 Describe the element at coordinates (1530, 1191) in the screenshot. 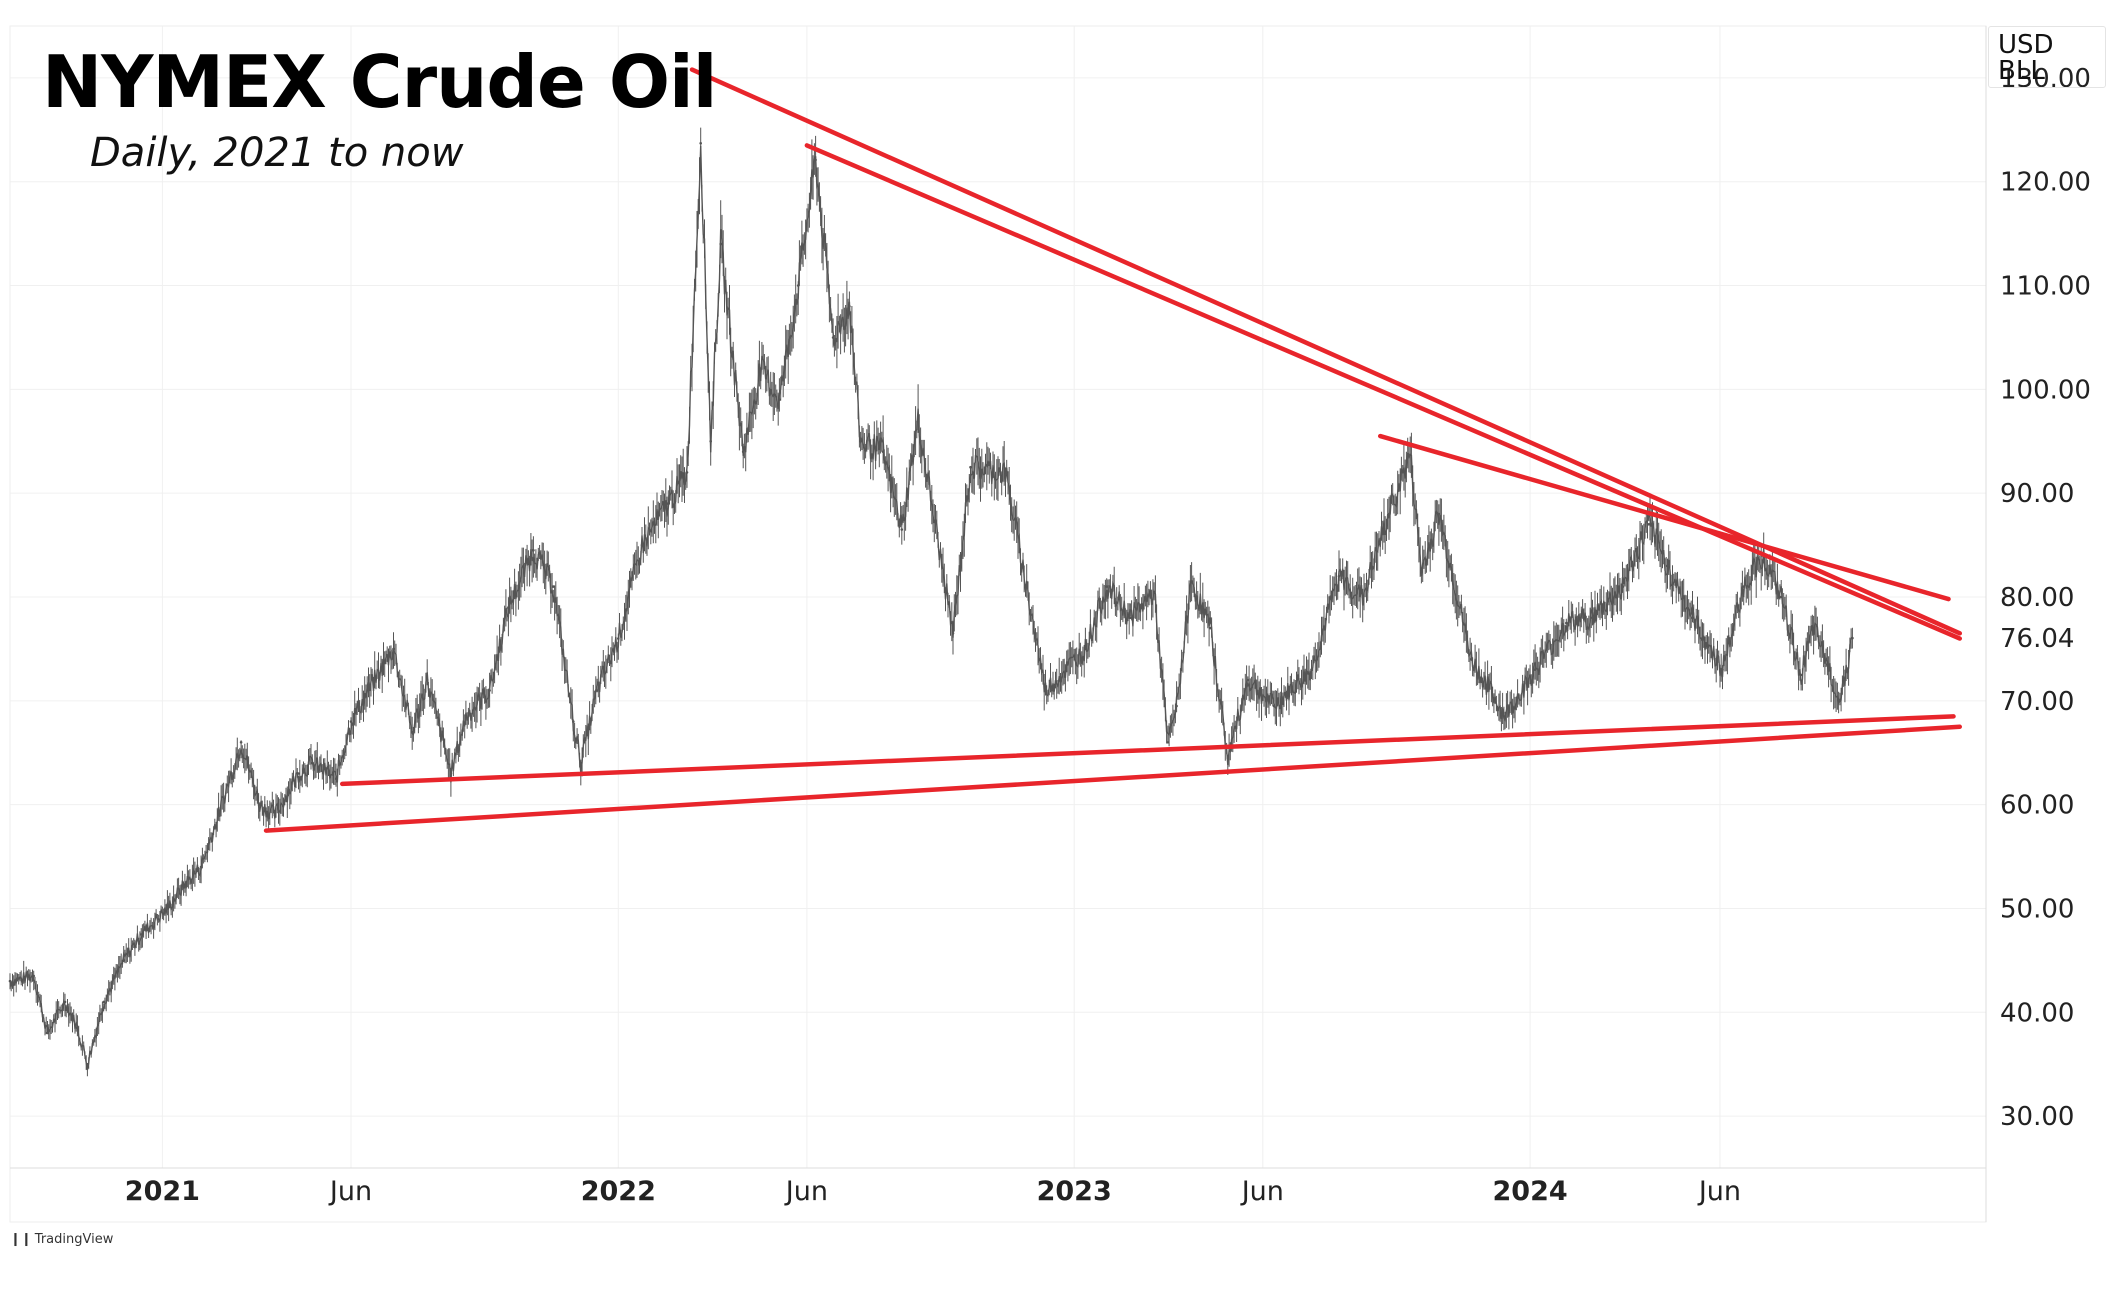

I see `x-tick-label: 2024` at that location.